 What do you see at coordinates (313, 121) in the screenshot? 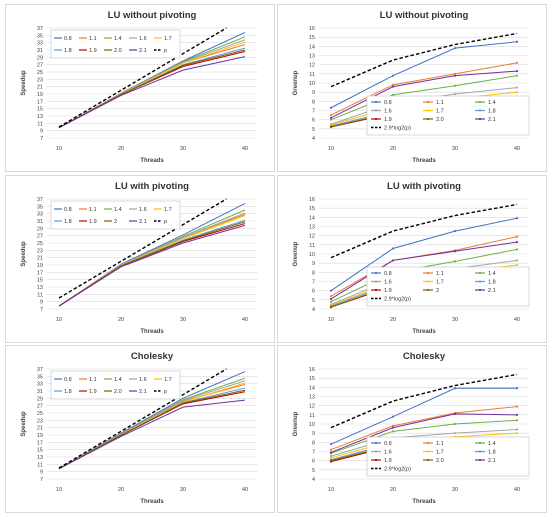
I see `y-tick-label: 6` at bounding box center [313, 121].